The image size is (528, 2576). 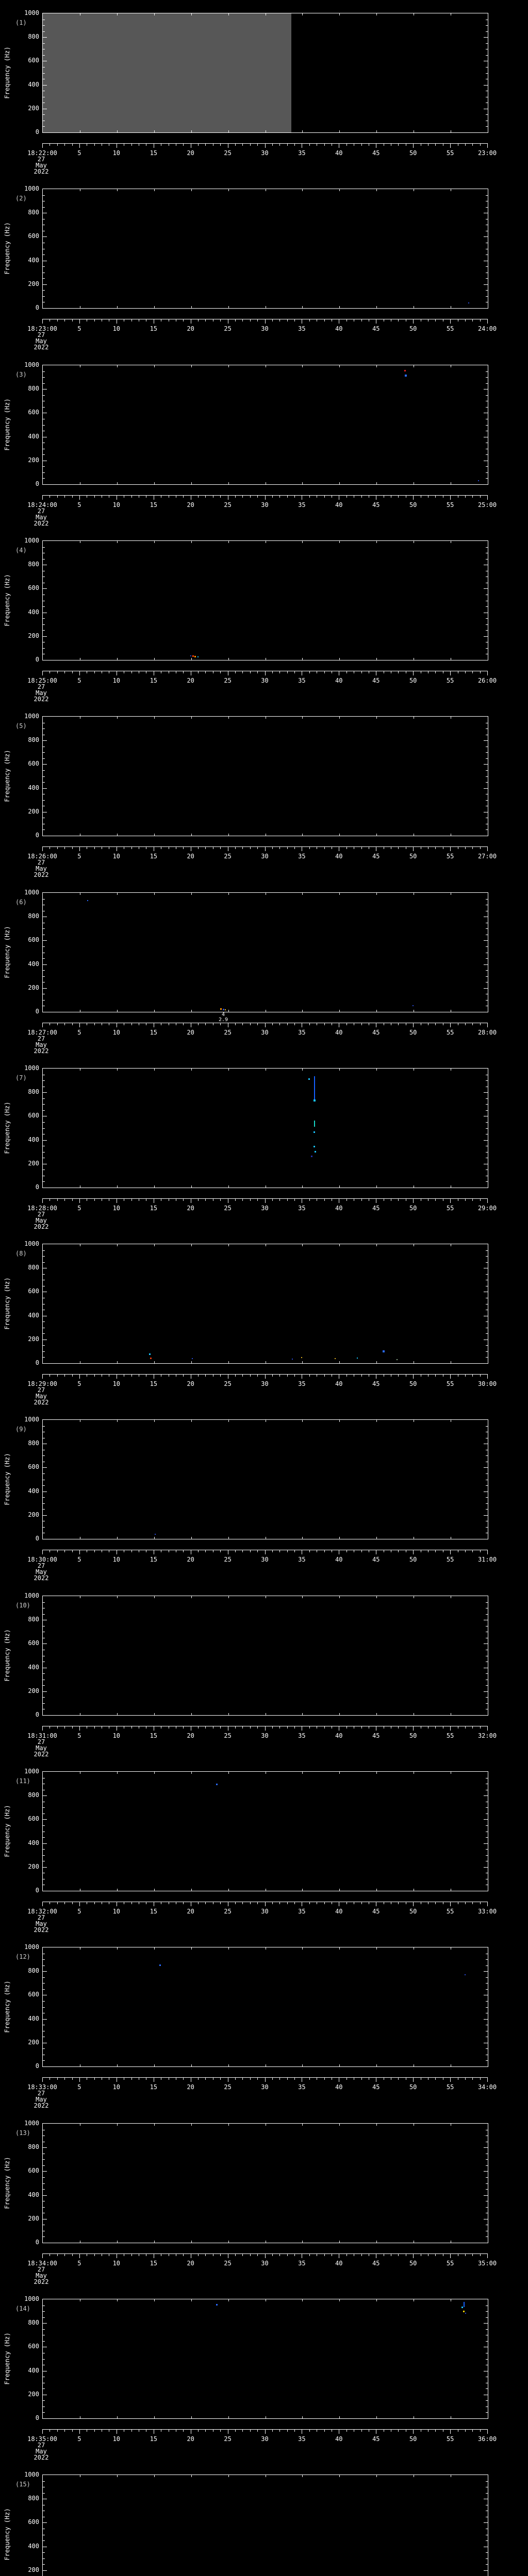 What do you see at coordinates (265, 143) in the screenshot?
I see `time-axis` at bounding box center [265, 143].